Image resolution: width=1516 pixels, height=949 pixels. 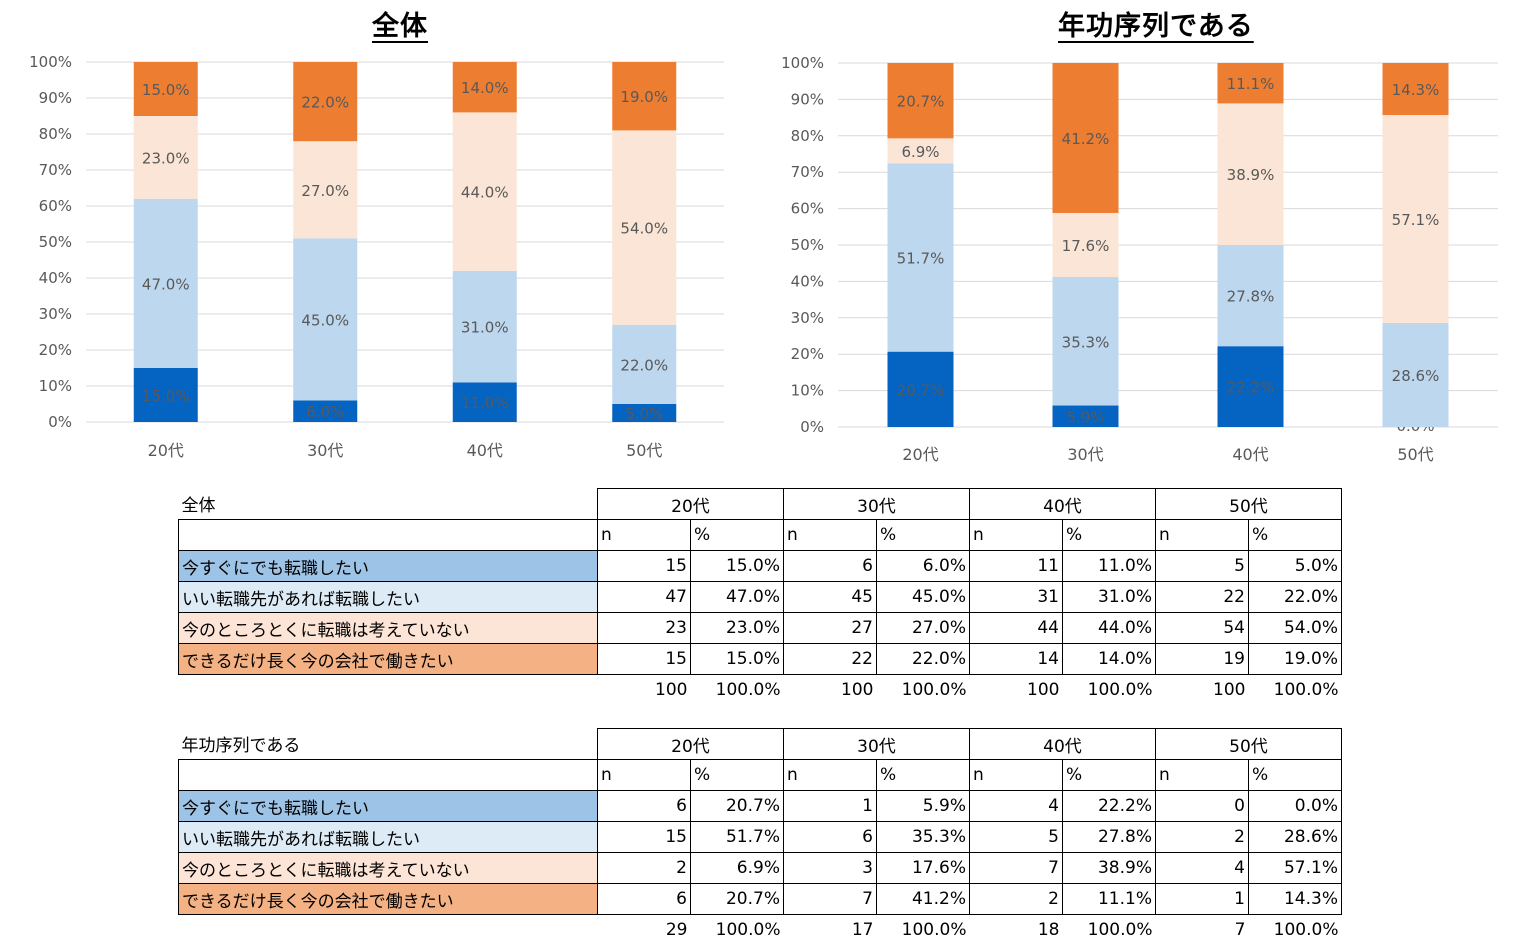 I want to click on y-tick-label: 10%, so click(x=807, y=391).